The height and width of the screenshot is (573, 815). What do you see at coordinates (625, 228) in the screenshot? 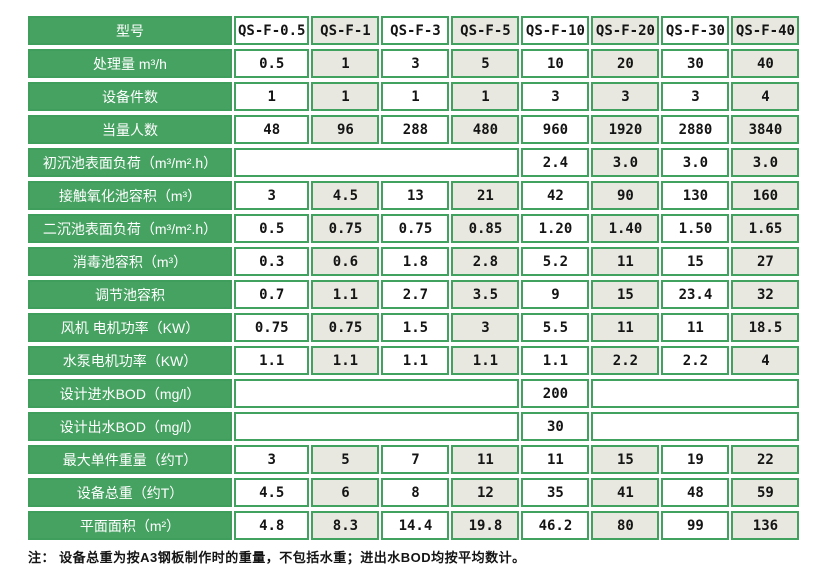
I see `value-cell: 1.40` at bounding box center [625, 228].